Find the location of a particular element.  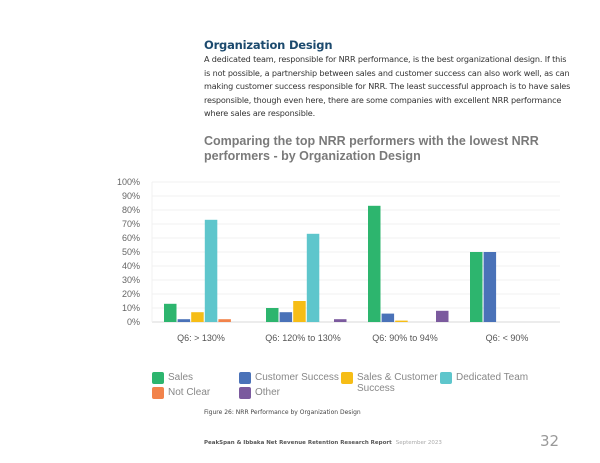

legend-item-other: Other is located at coordinates (292, 393).